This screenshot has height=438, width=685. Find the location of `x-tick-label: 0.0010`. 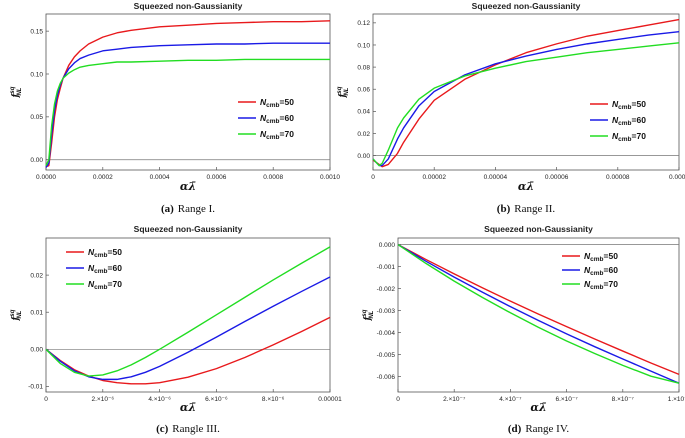

x-tick-label: 0.0010 is located at coordinates (330, 177).